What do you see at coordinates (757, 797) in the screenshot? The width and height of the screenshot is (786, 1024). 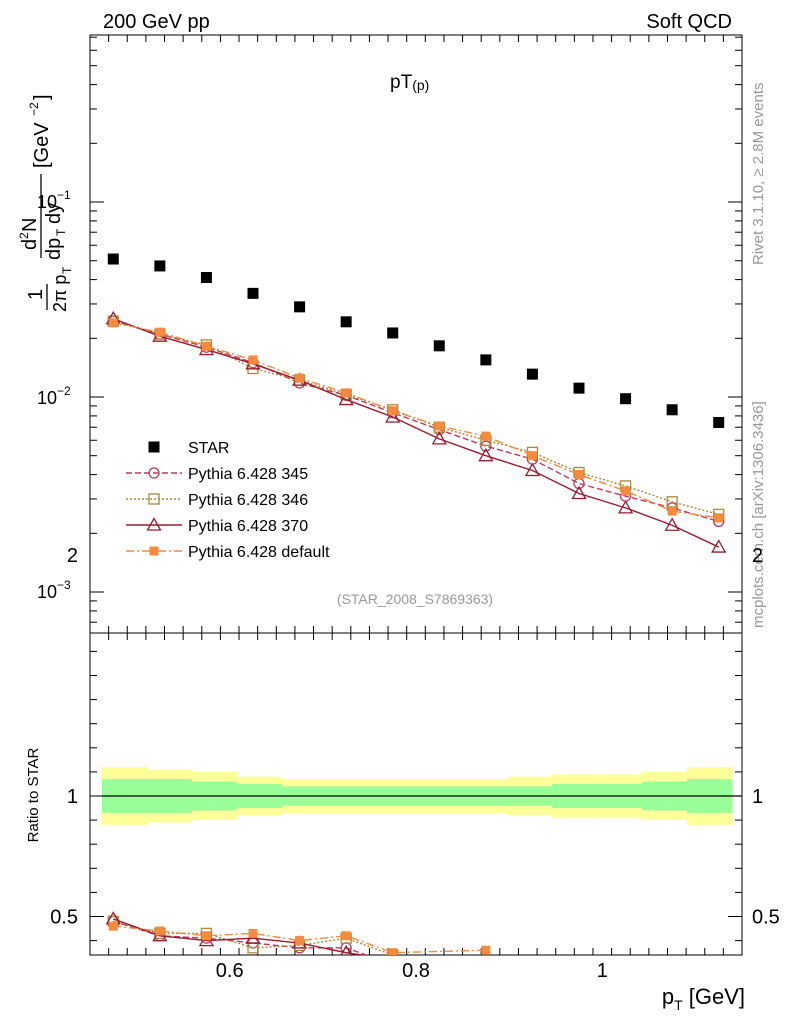 I see `ratio-y-tick-label-right: 1` at bounding box center [757, 797].